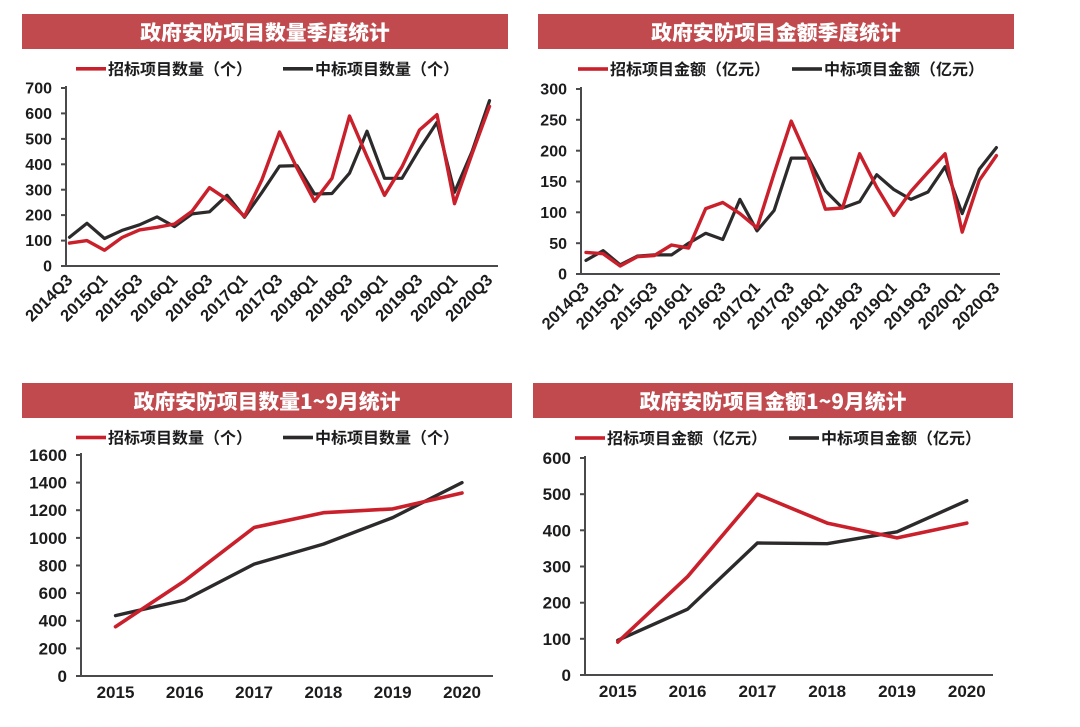 The image size is (1080, 727). What do you see at coordinates (48, 483) in the screenshot?
I see `svg-text: 1400` at bounding box center [48, 483].